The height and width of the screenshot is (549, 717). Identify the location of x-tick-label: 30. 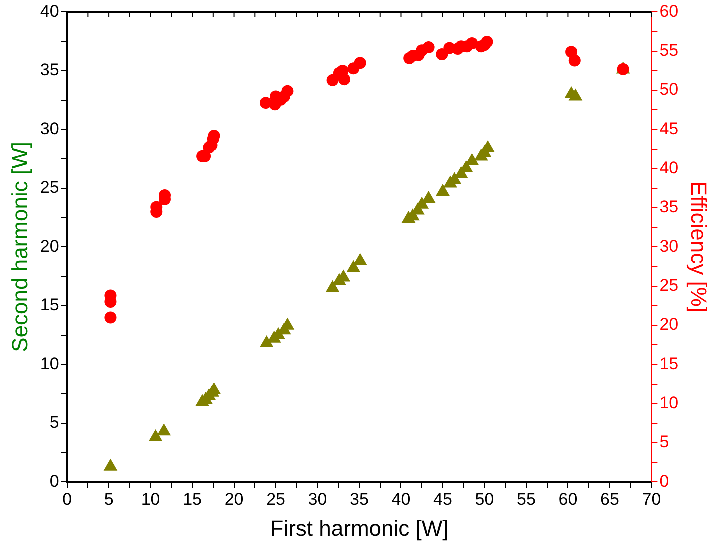
(318, 500).